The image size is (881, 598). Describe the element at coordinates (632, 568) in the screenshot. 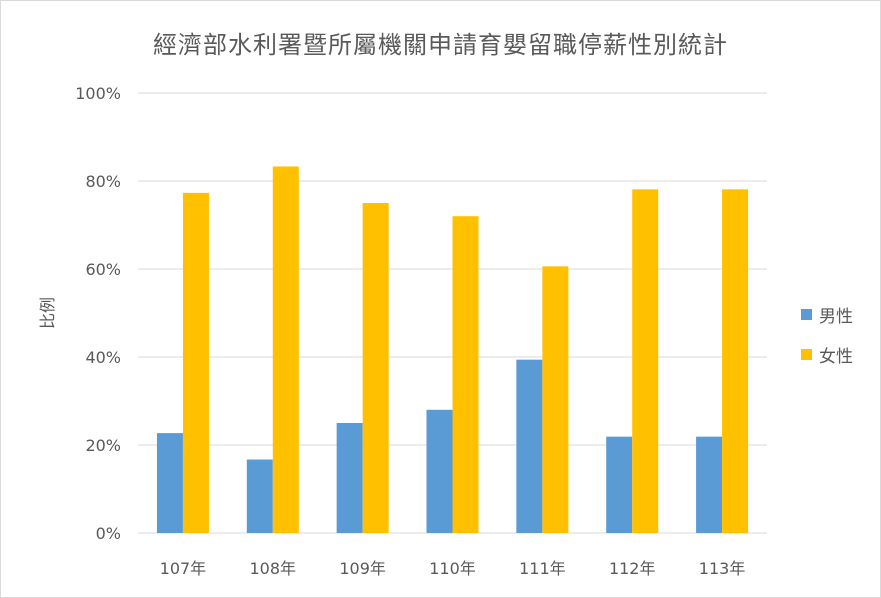

I see `x-tick-label: 112年` at that location.